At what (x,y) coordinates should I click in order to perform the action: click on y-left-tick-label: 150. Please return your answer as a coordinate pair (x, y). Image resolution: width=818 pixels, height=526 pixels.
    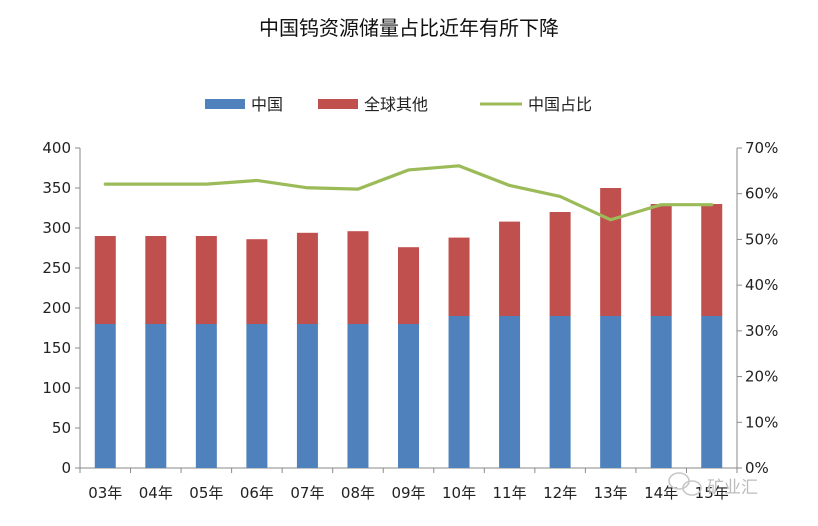
    Looking at the image, I should click on (56, 348).